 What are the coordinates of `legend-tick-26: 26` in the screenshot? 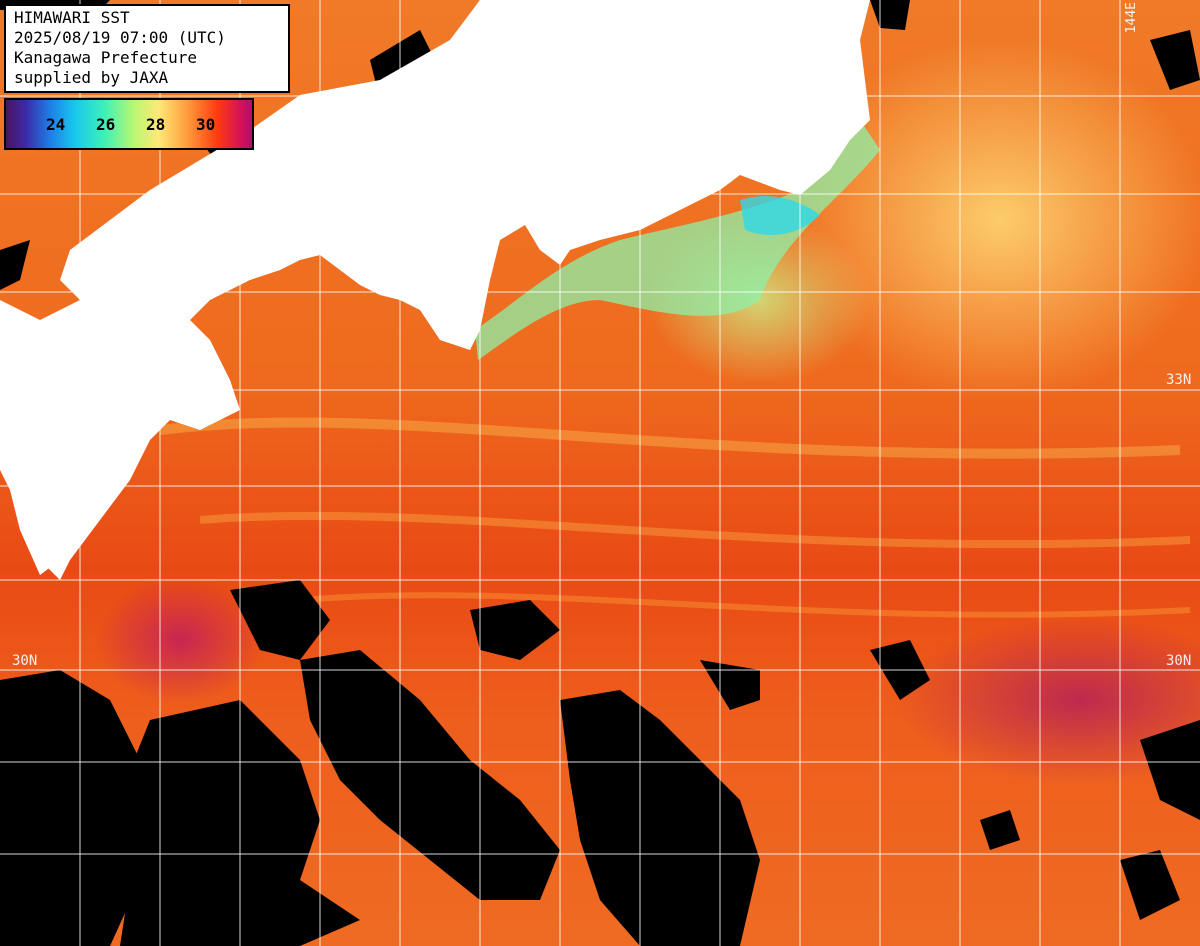 It's located at (106, 124).